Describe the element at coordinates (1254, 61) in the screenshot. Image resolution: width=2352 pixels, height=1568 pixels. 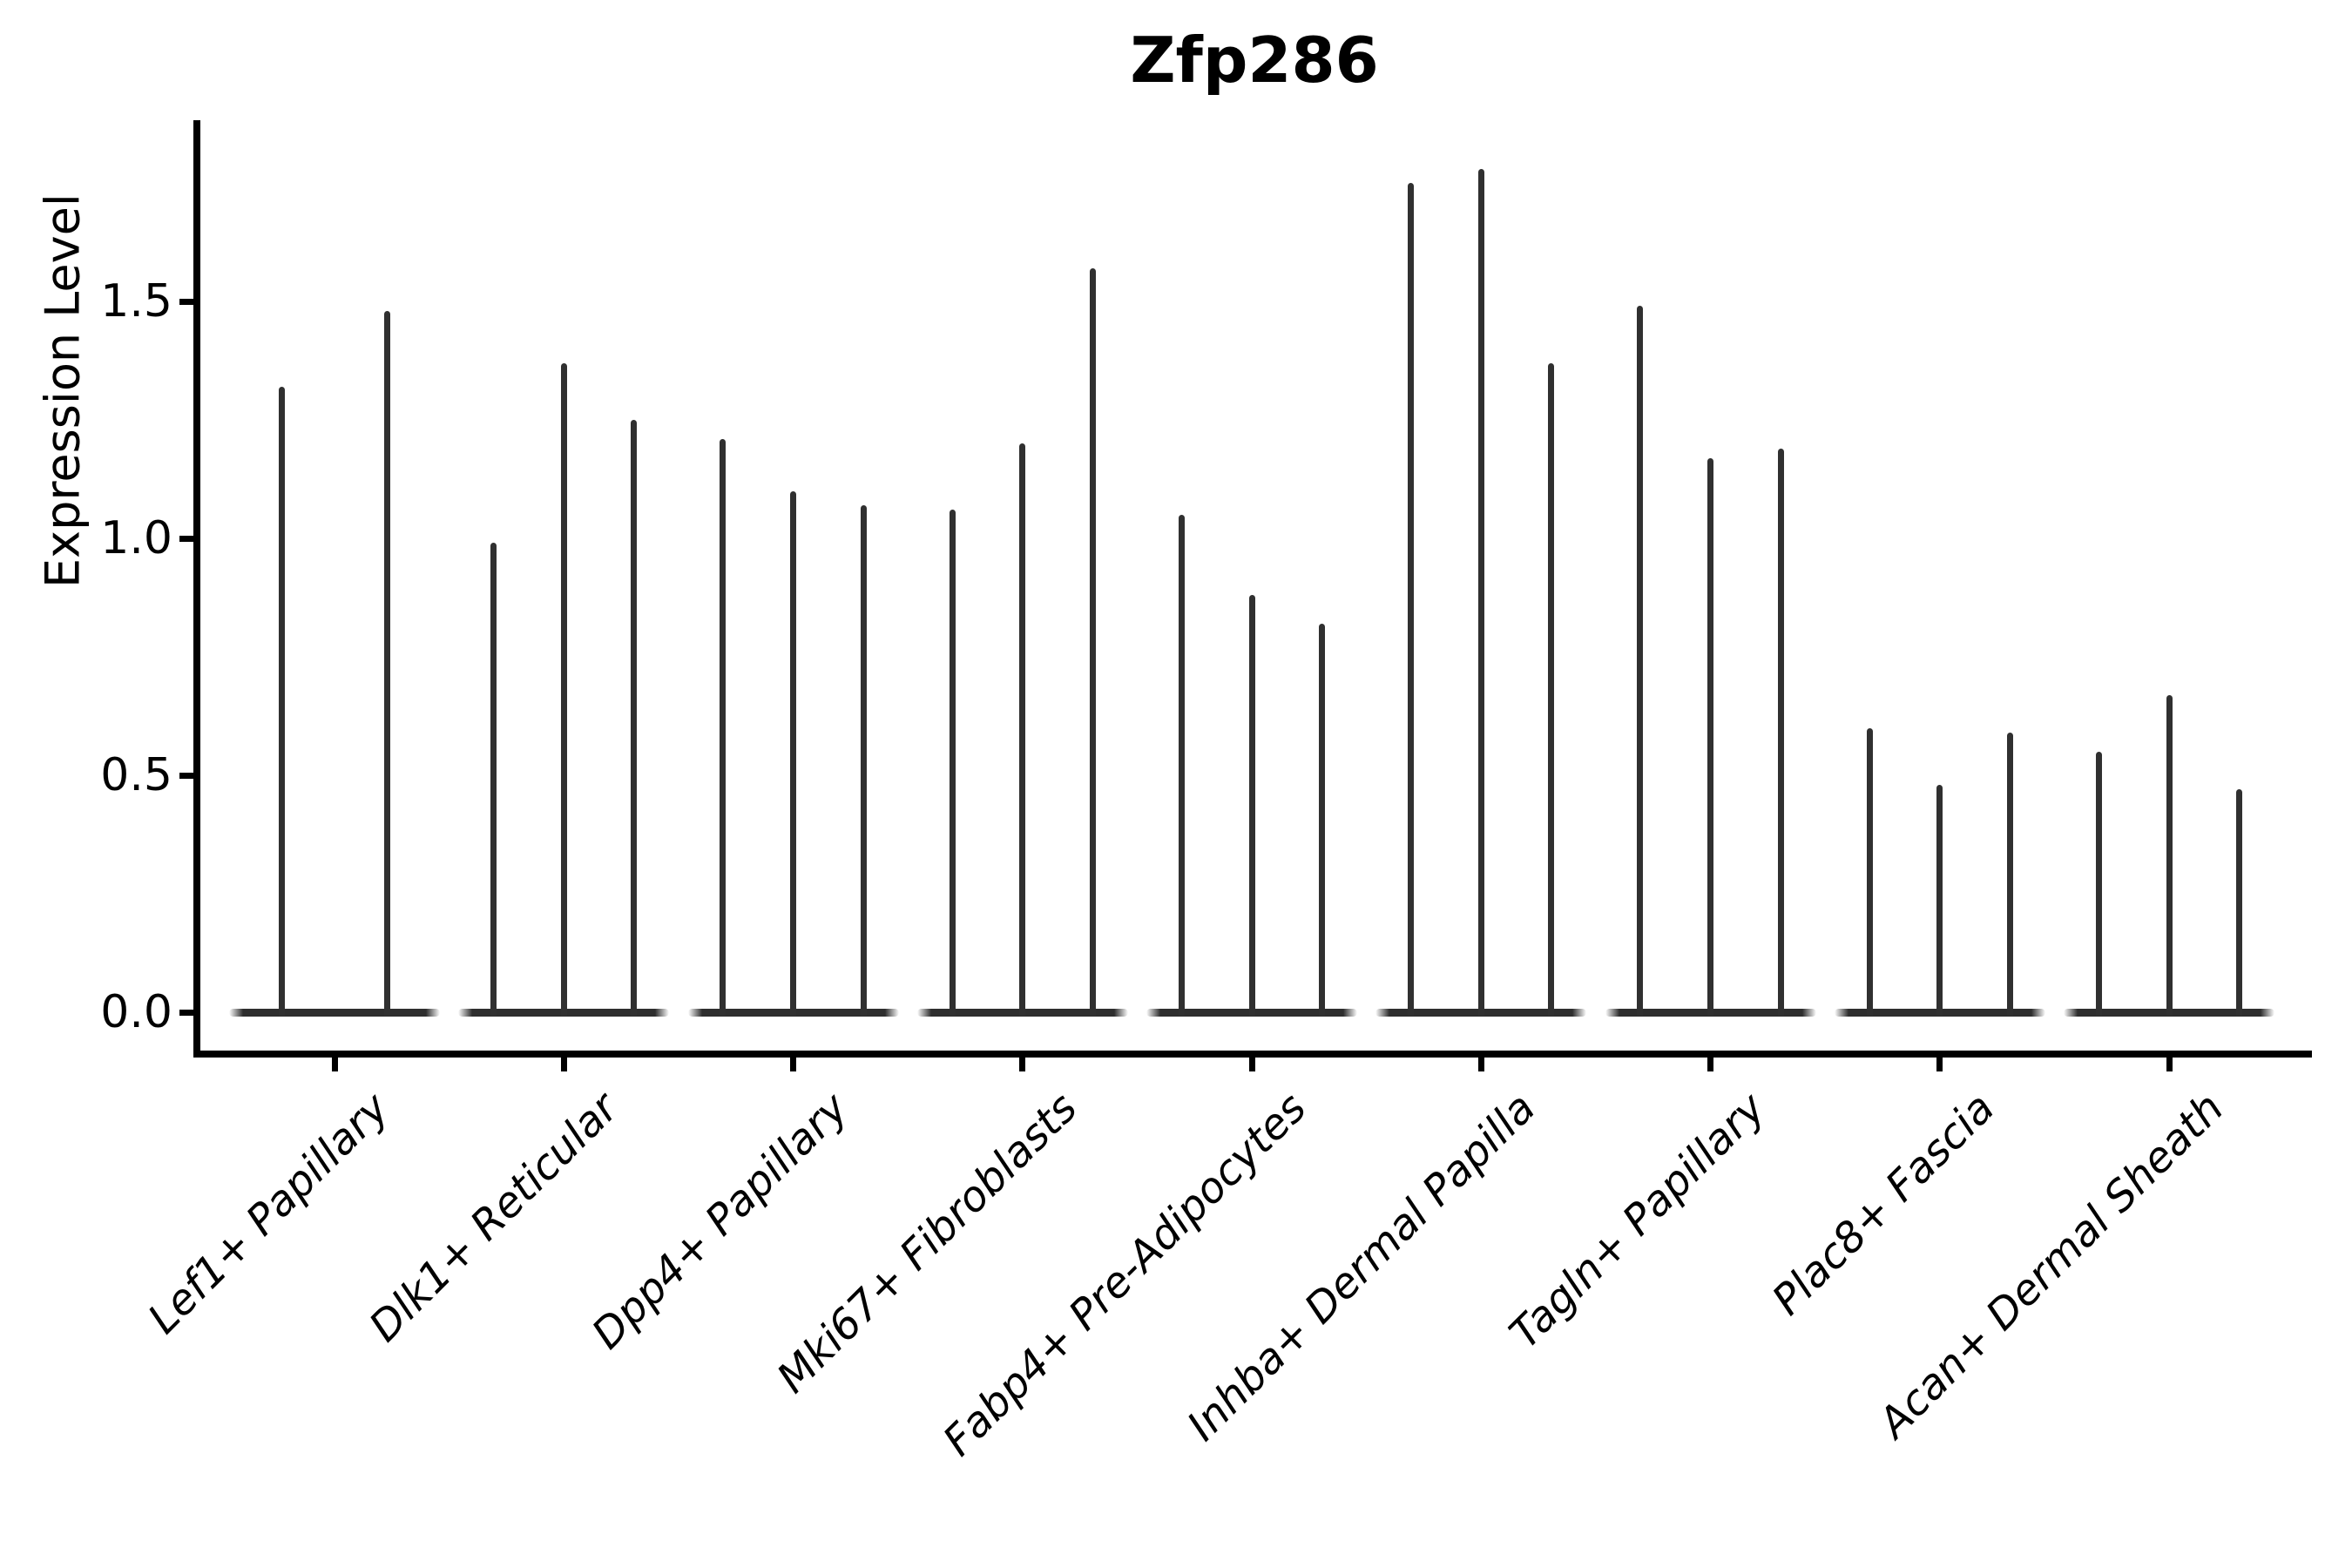
I see `plot-title: Zfp286` at that location.